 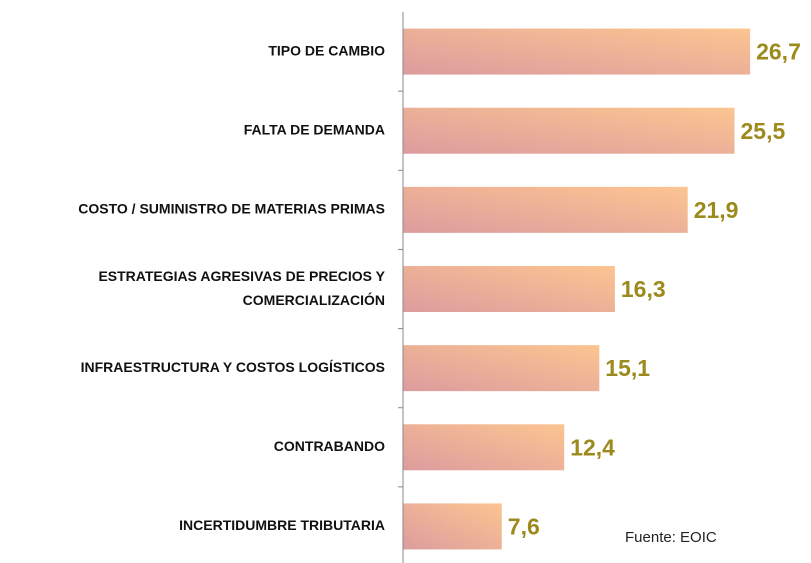 I want to click on value-label: 25,5, so click(x=763, y=131).